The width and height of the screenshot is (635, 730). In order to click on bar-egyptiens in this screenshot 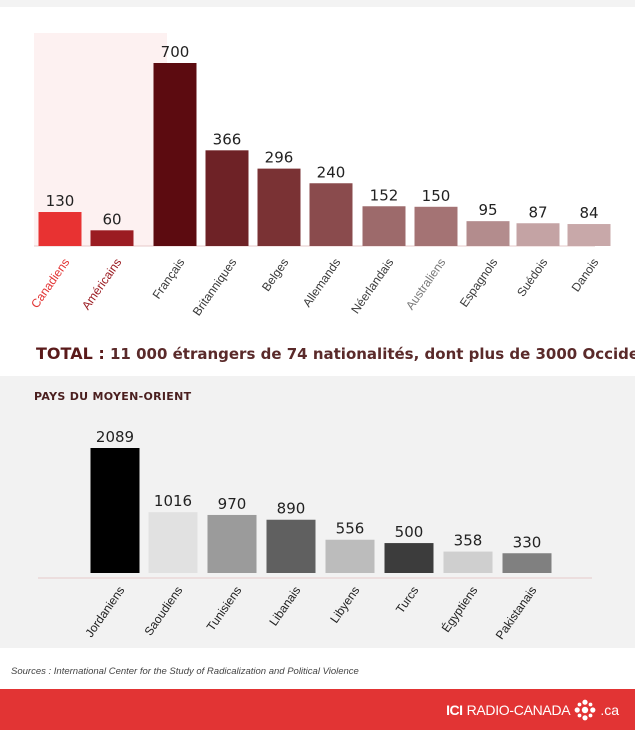, I will do `click(468, 562)`.